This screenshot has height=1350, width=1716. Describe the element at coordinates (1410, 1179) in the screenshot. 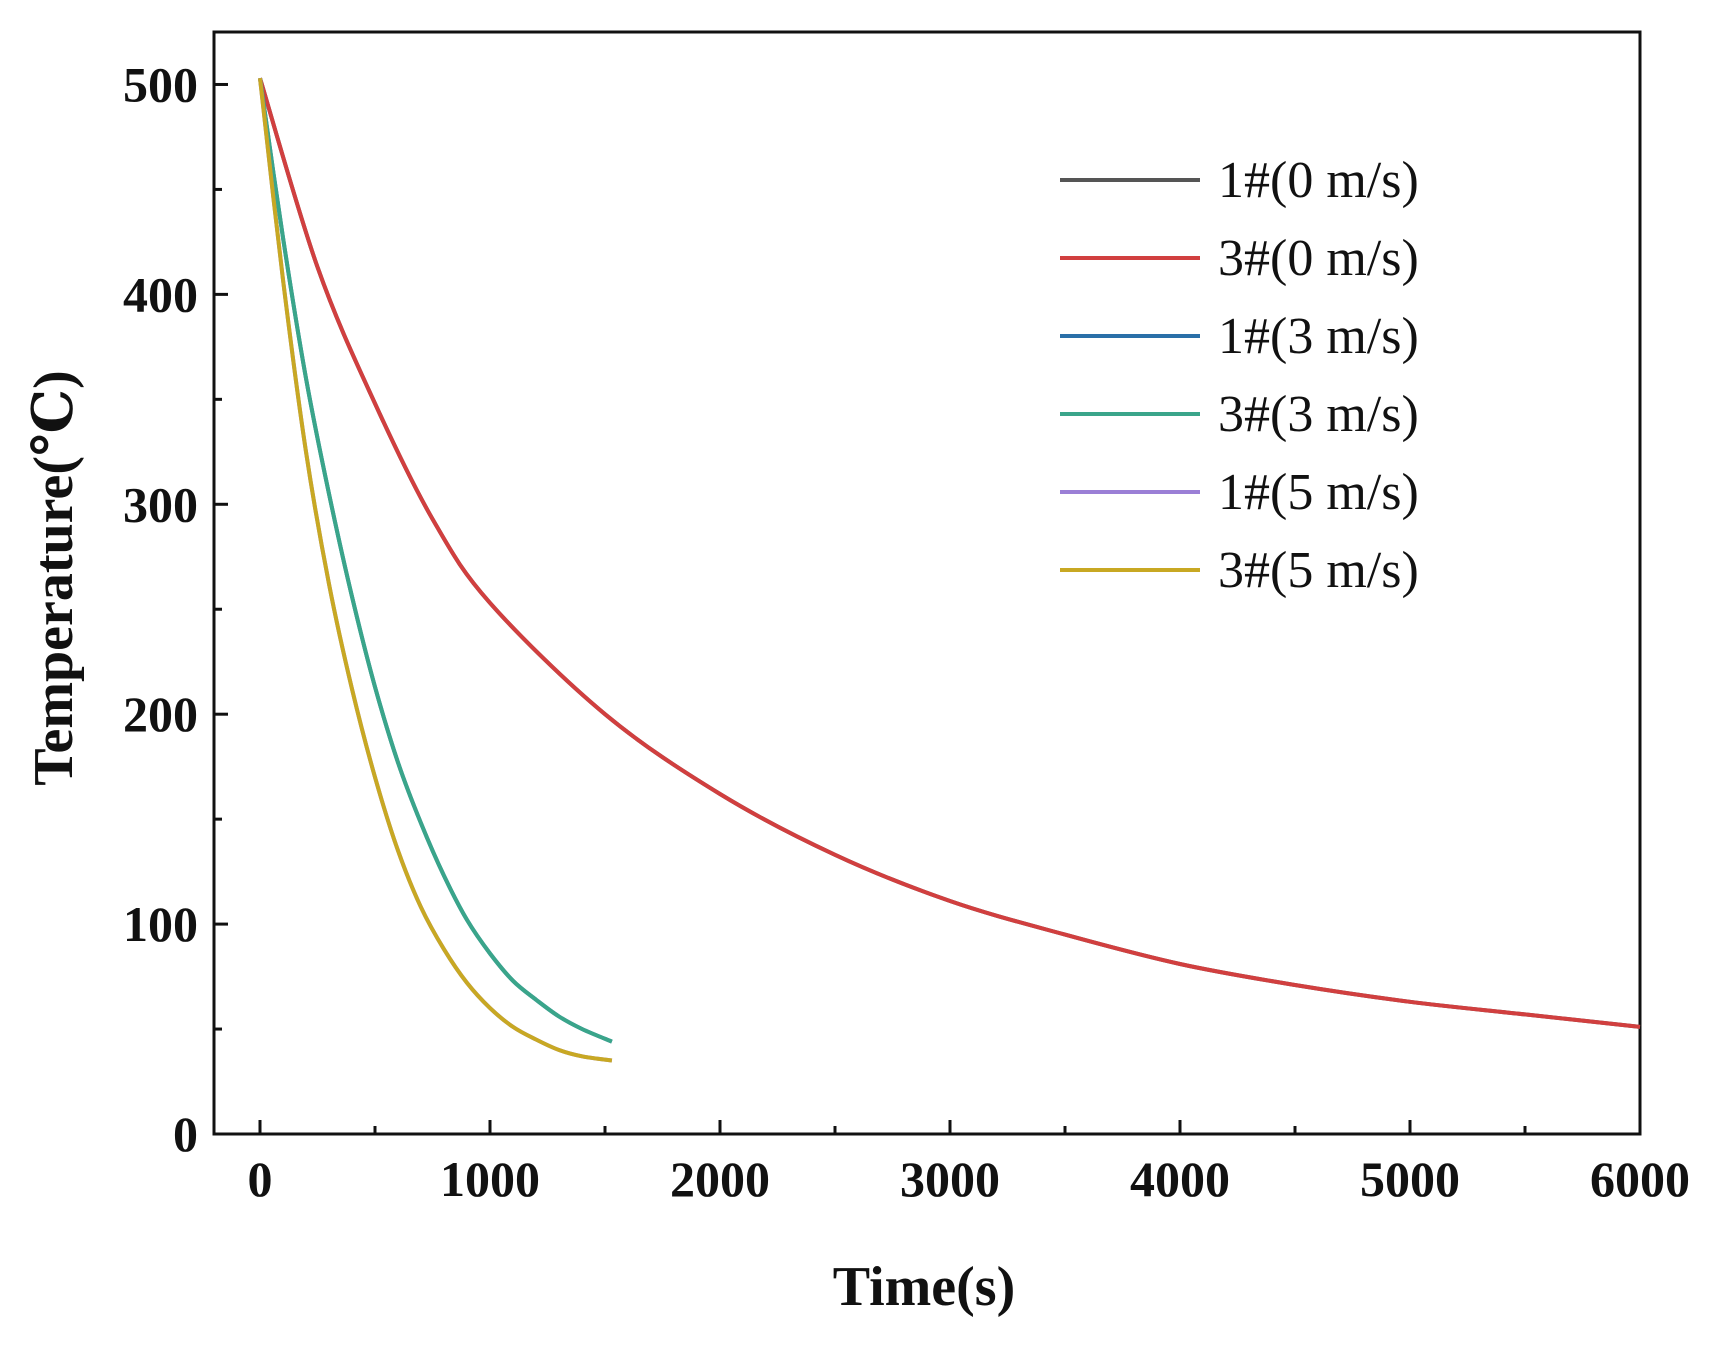

I see `x-tick-label: 5000` at that location.